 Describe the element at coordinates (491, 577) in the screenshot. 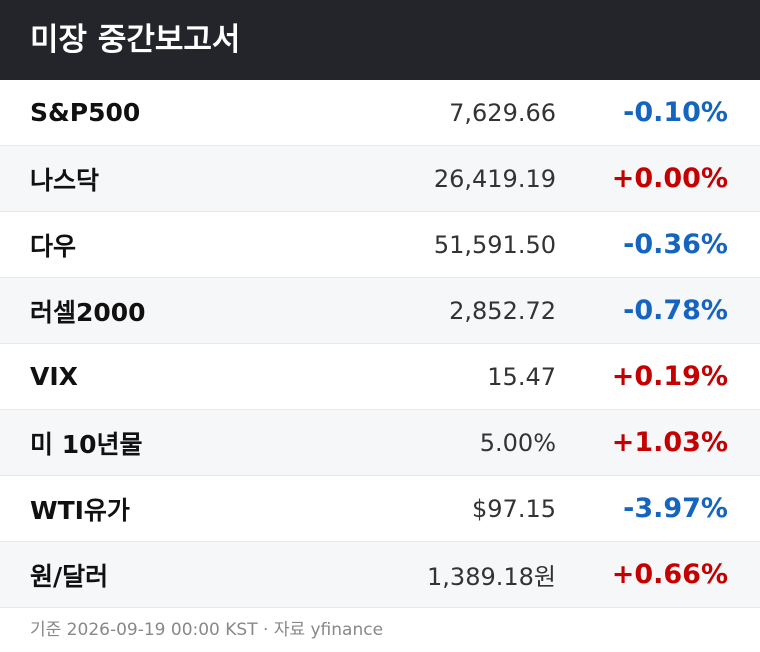

I see `index-value: 1,389.18원` at that location.